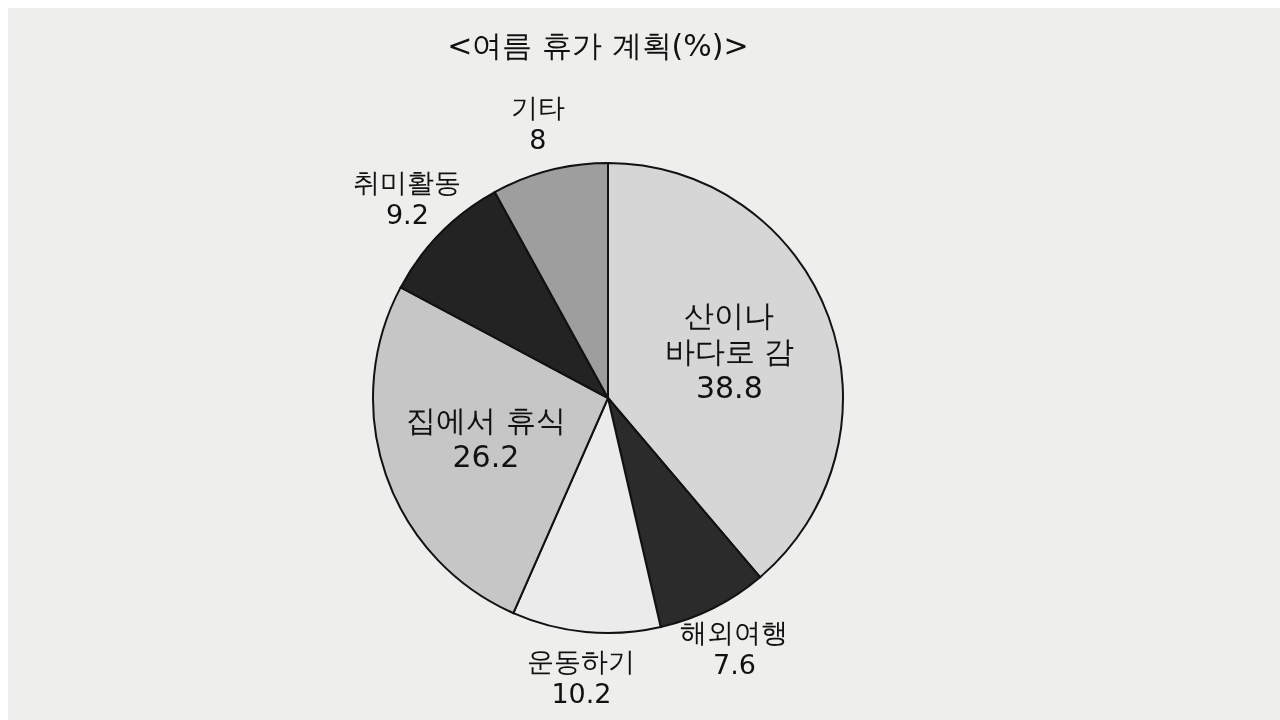  I want to click on slice-label: 기타, so click(537, 107).